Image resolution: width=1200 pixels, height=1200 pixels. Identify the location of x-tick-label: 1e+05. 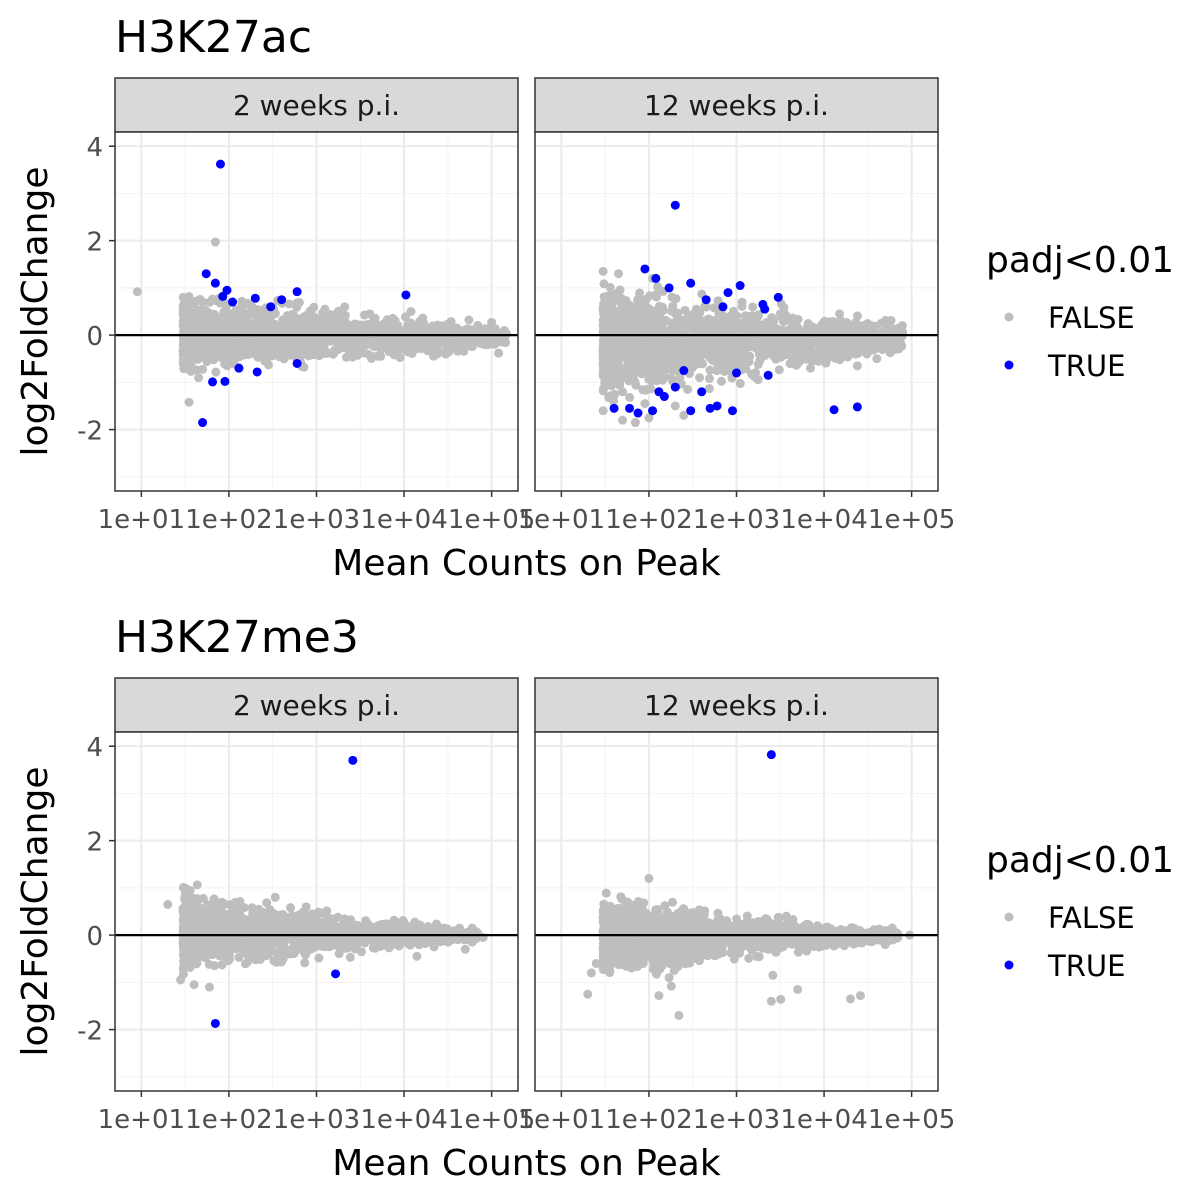
(911, 520).